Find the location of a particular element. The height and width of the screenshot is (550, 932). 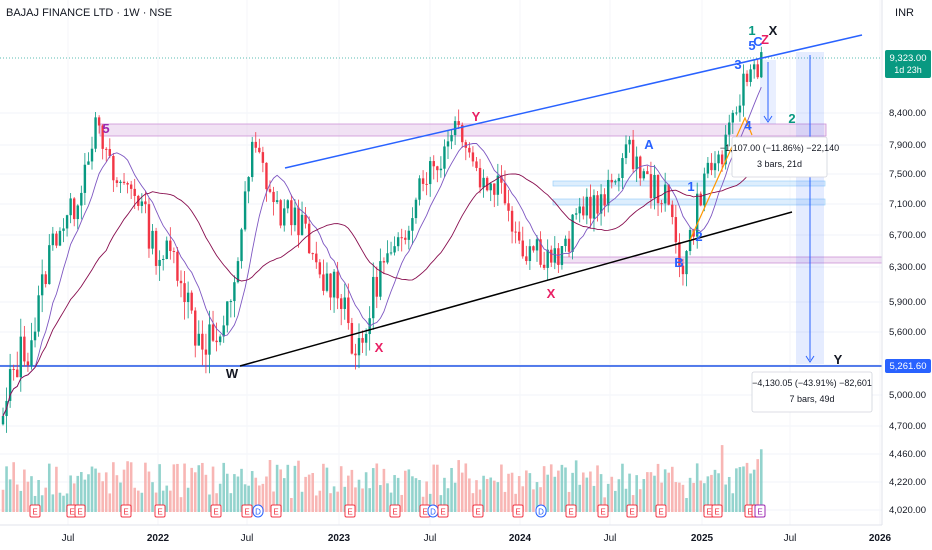

wave-label: B is located at coordinates (678, 262).